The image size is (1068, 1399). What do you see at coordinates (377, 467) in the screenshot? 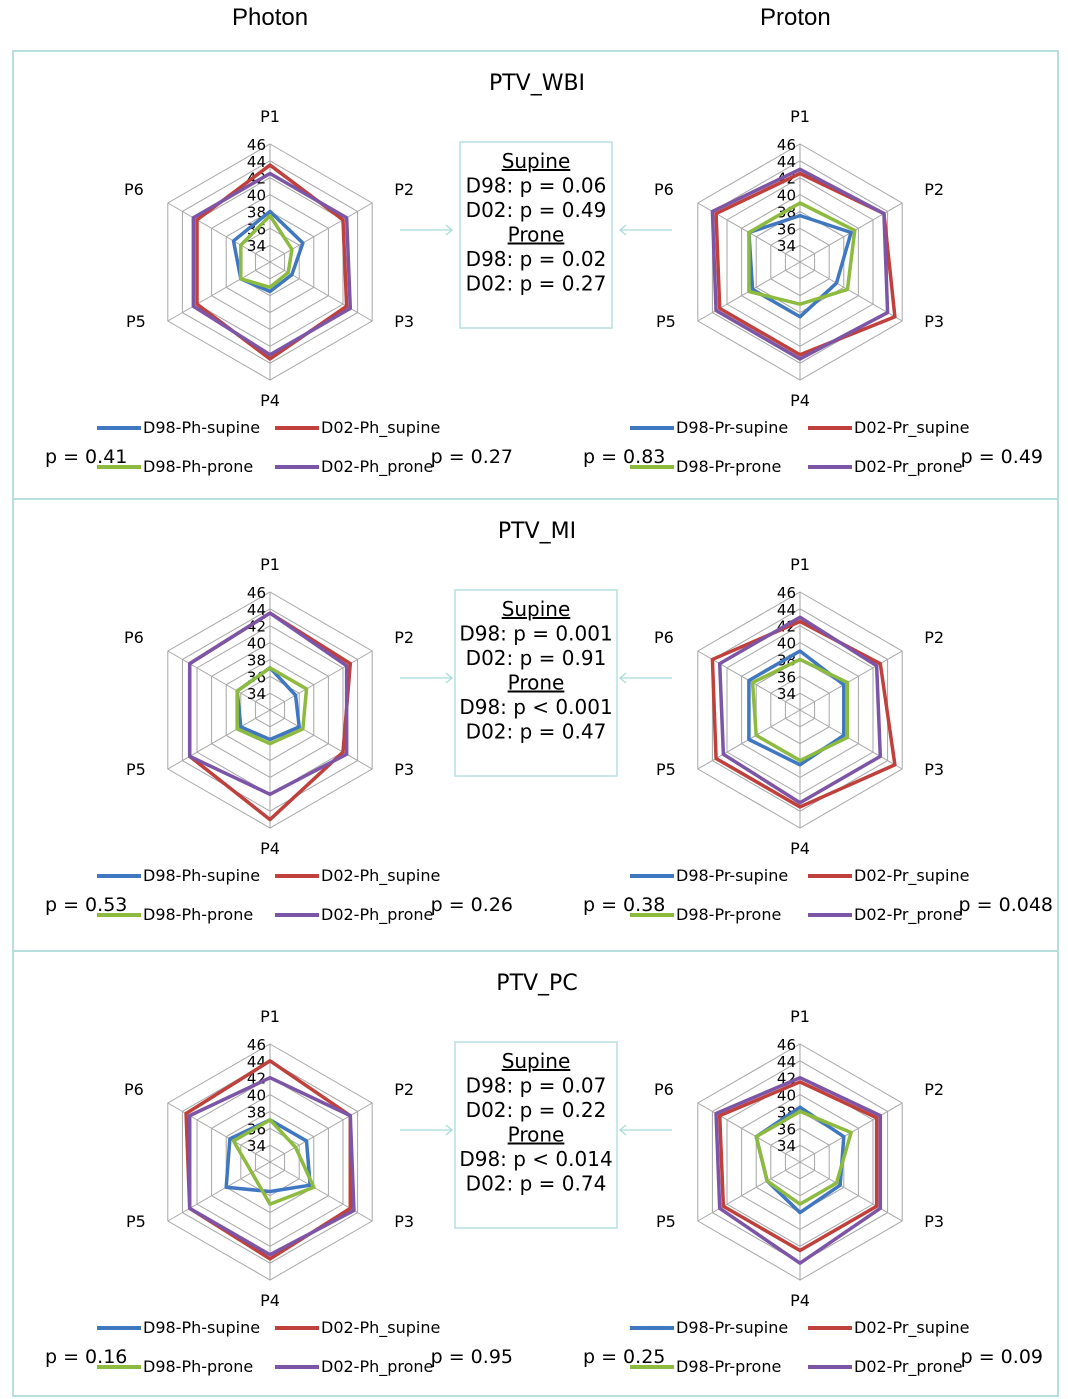
I see `legend-label: D02-Ph_prone` at bounding box center [377, 467].